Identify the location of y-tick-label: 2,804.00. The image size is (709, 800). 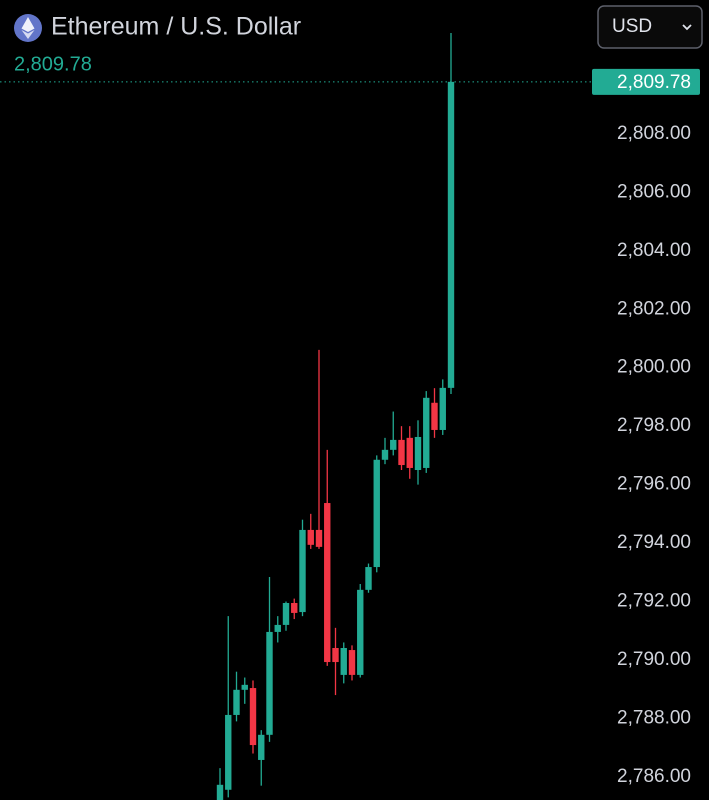
(654, 250).